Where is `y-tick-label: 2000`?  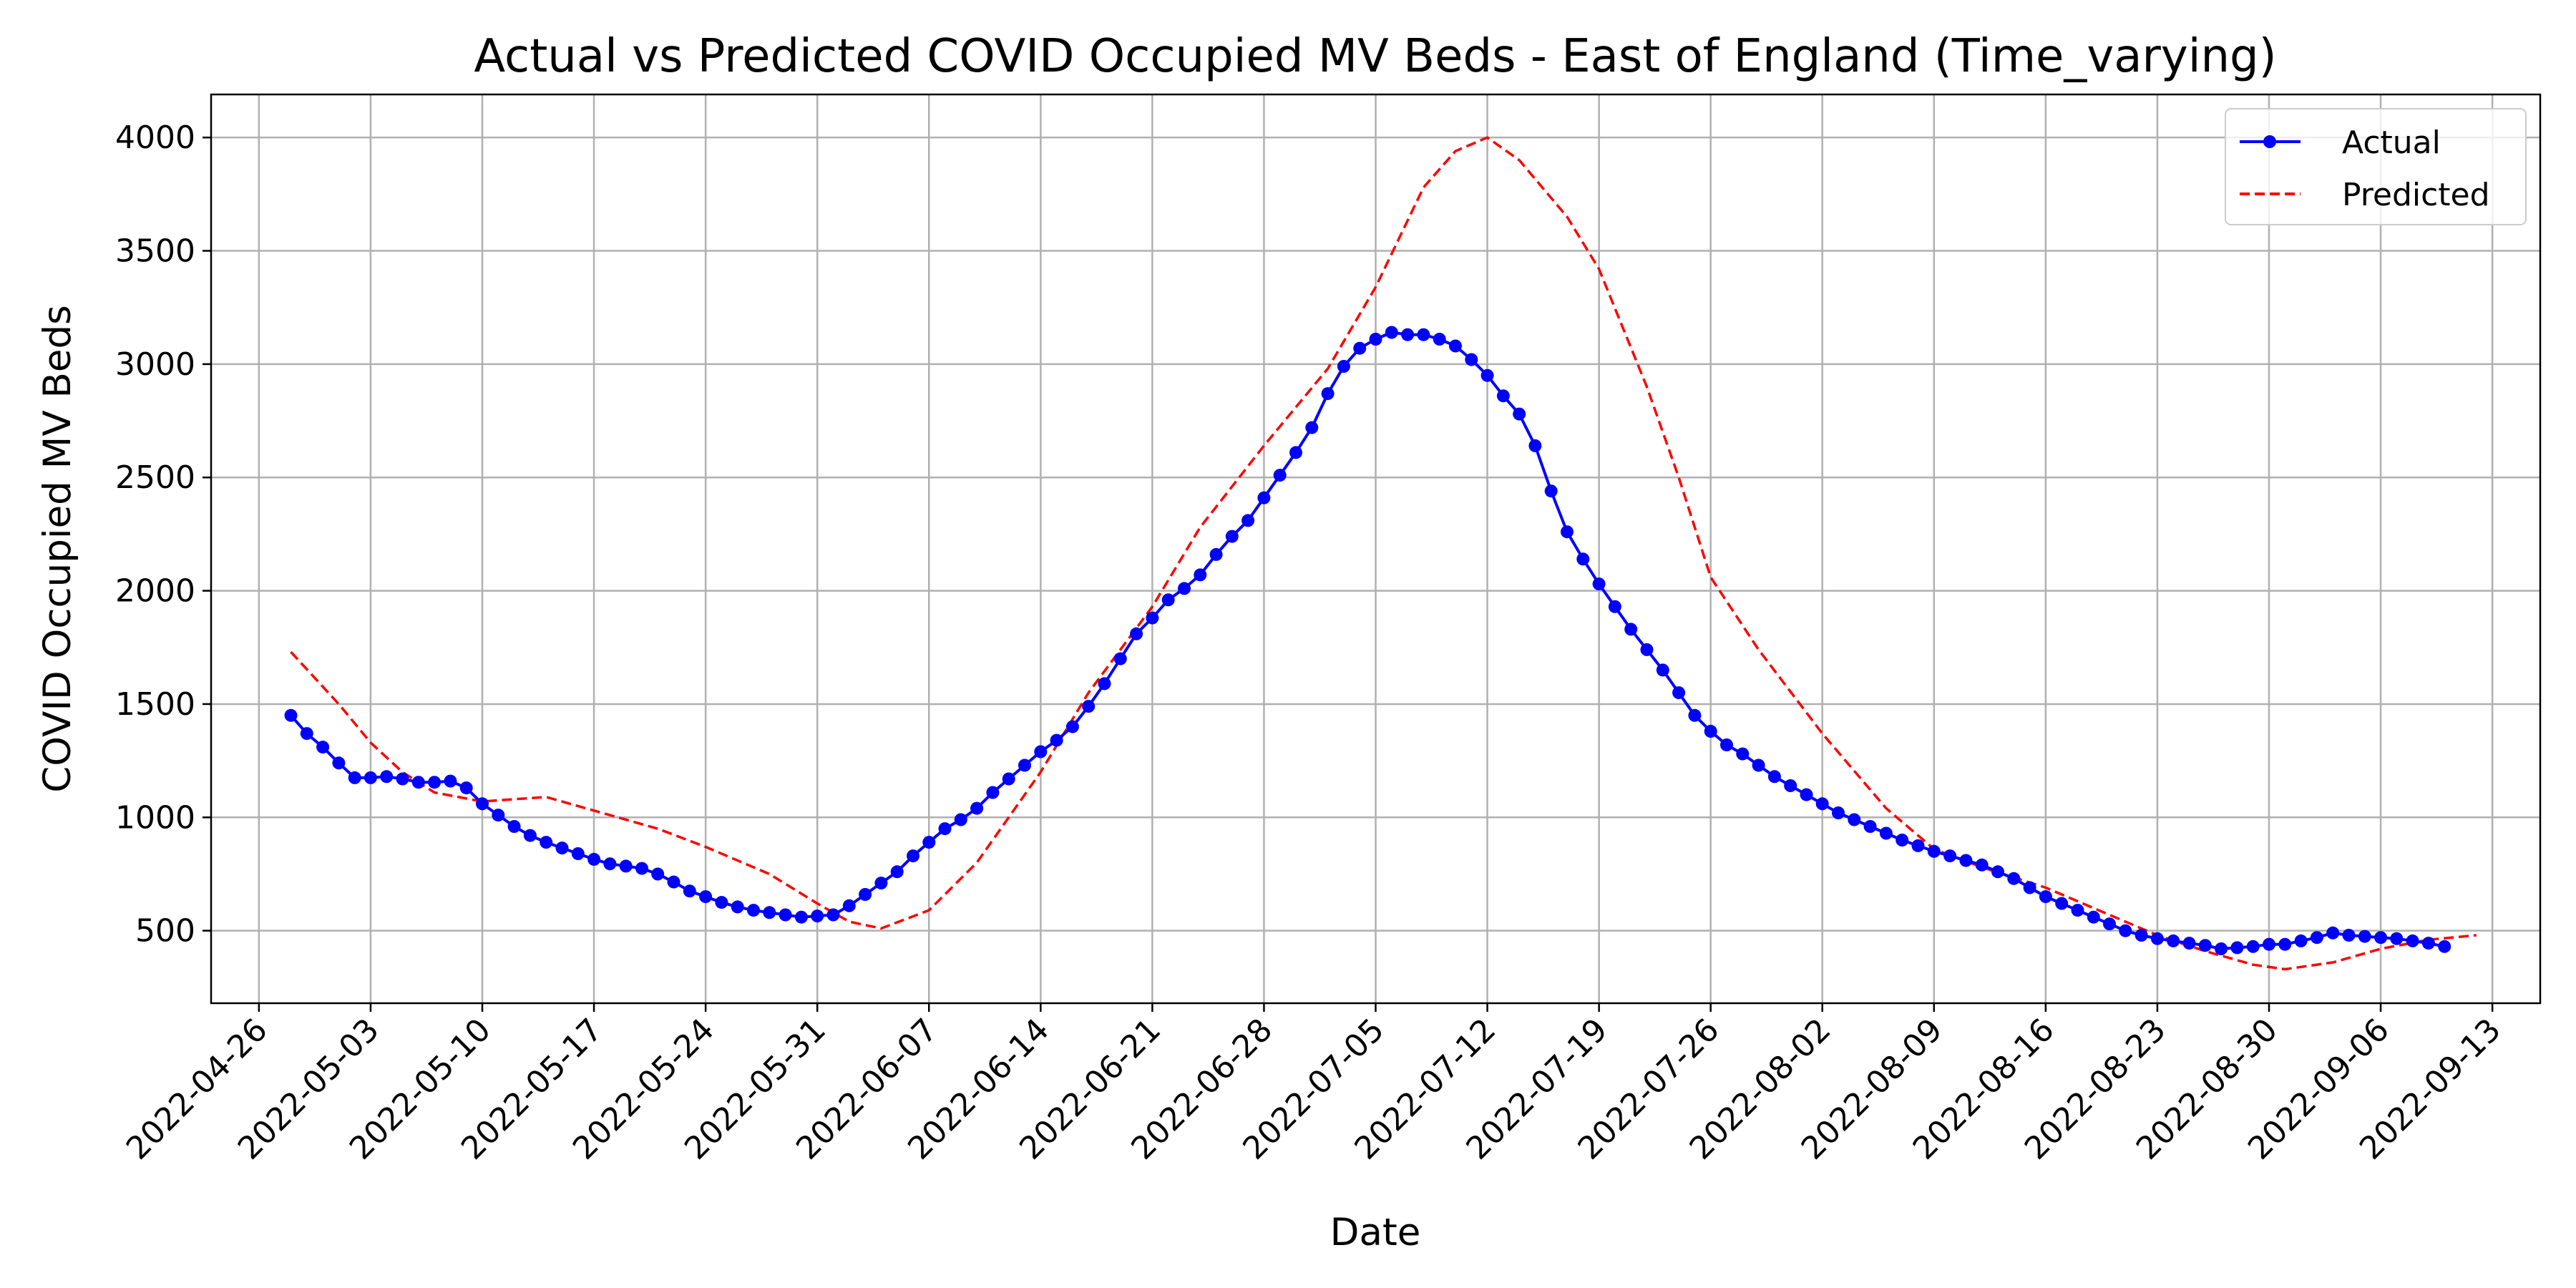
y-tick-label: 2000 is located at coordinates (155, 591).